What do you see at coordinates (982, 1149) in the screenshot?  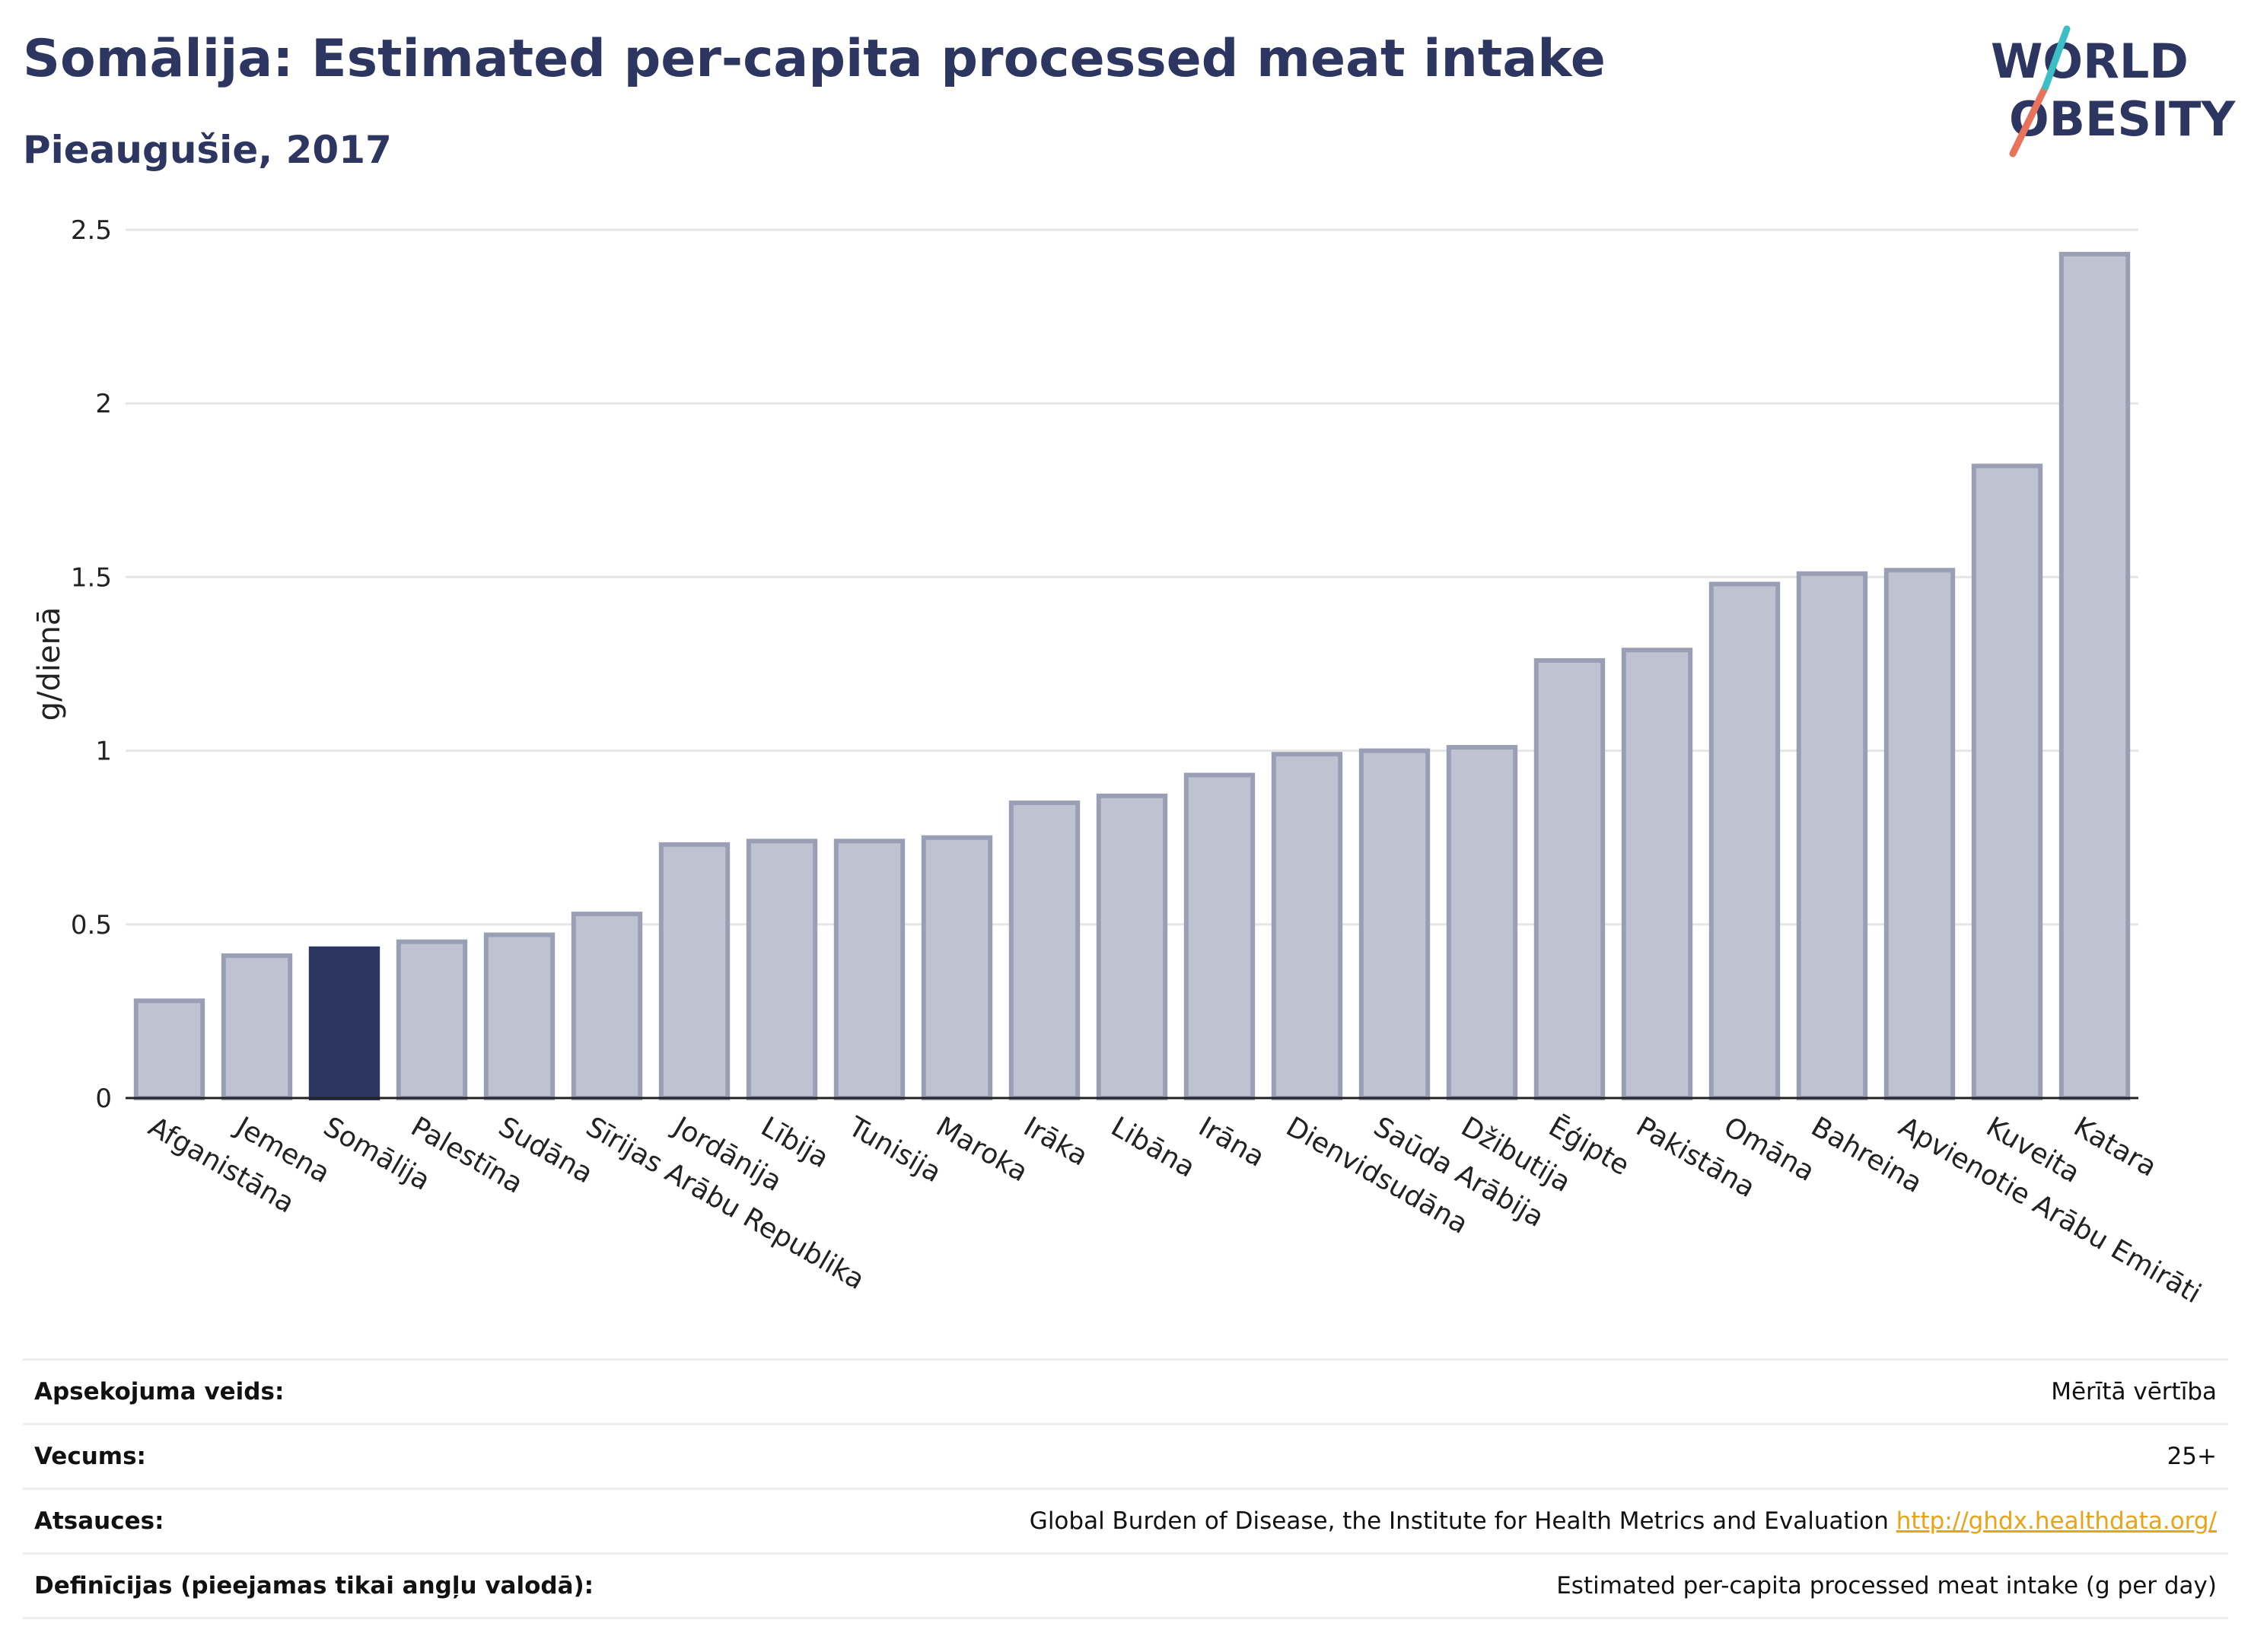 I see `x-tick-label: Maroka` at bounding box center [982, 1149].